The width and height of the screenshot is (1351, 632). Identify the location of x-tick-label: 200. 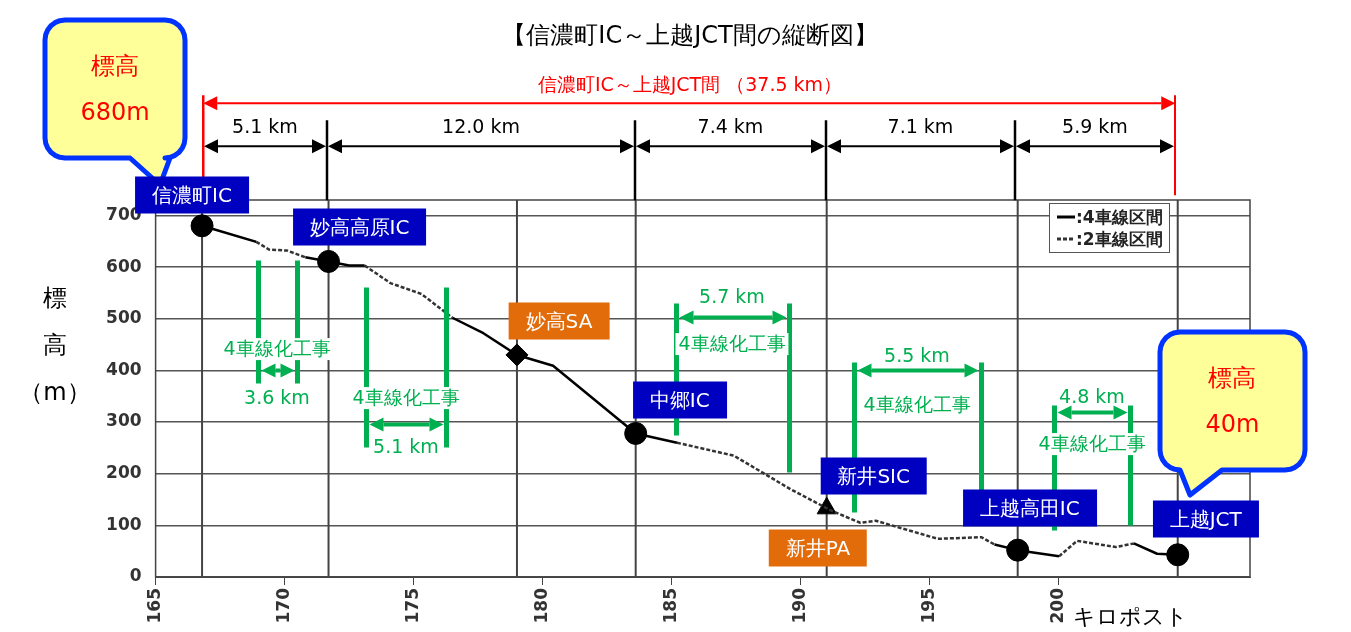
(1057, 605).